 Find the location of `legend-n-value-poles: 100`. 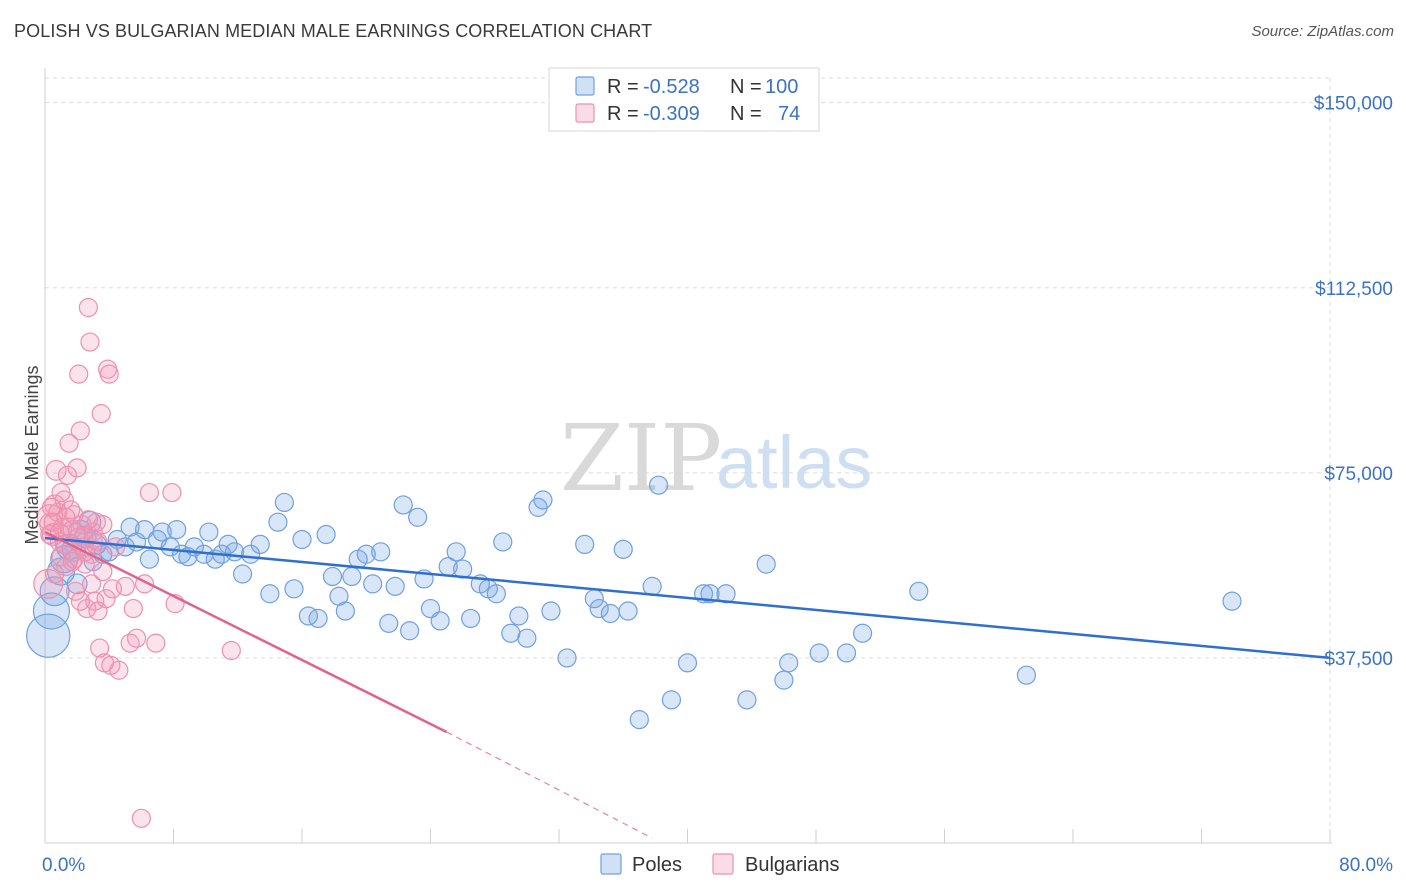

legend-n-value-poles: 100 is located at coordinates (781, 87).